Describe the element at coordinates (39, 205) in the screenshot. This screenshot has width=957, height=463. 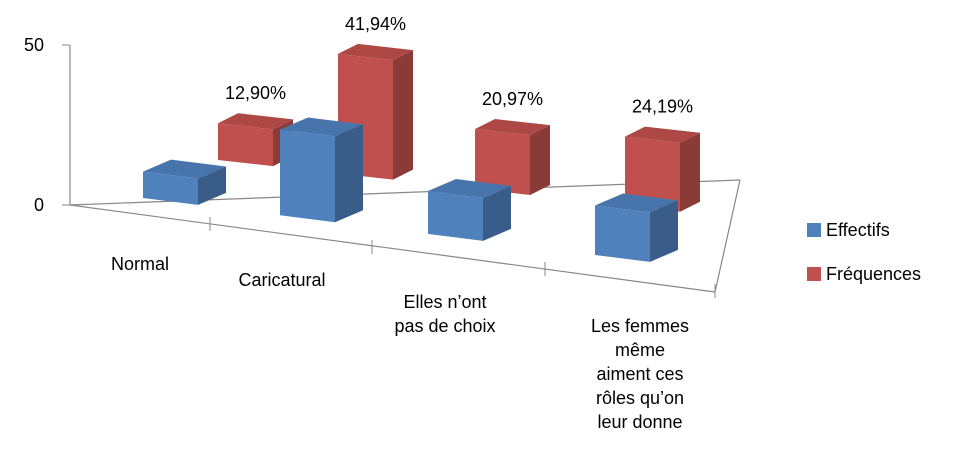
I see `y-tick-label: 0` at that location.